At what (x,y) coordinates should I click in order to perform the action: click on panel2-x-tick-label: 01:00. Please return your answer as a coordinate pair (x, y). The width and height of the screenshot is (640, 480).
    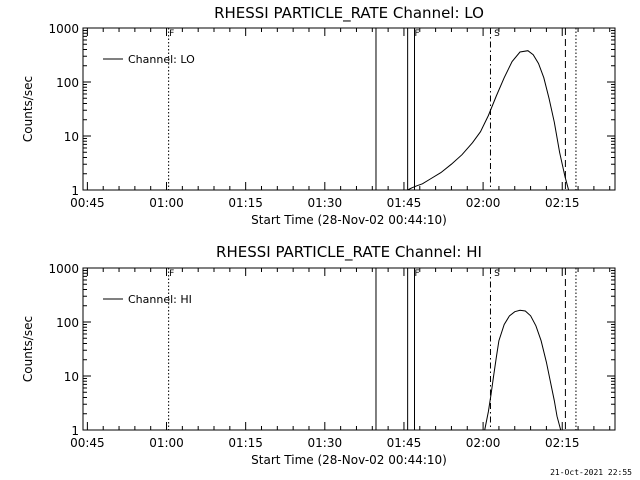
    Looking at the image, I should click on (166, 443).